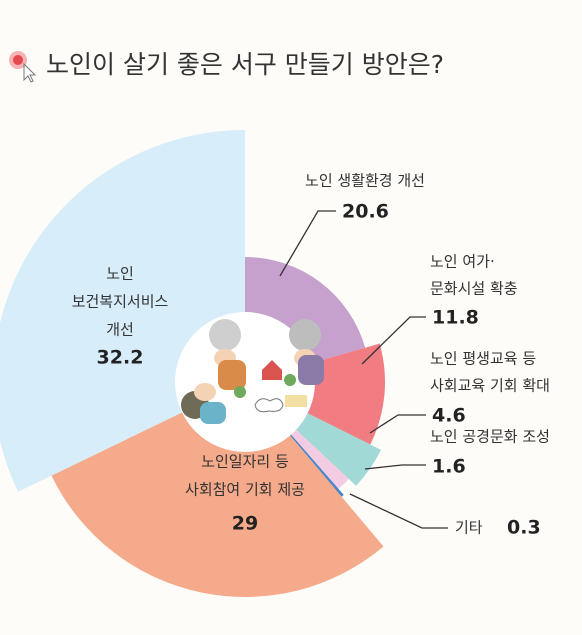 The height and width of the screenshot is (635, 582). Describe the element at coordinates (120, 274) in the screenshot. I see `segment-label: 노인` at that location.